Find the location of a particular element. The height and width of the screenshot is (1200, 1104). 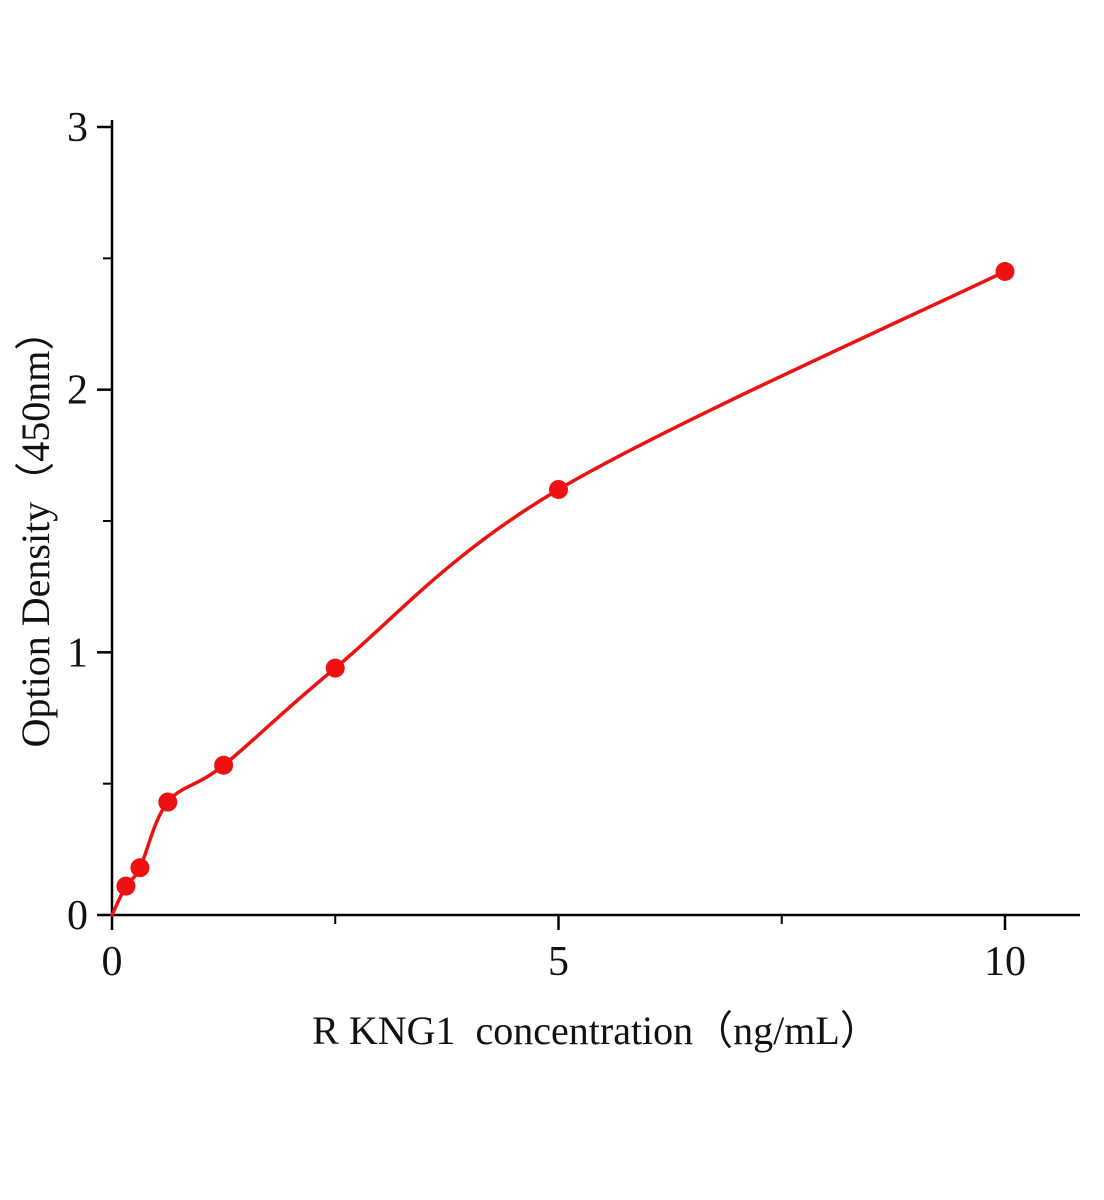

y-tick-label: 1 is located at coordinates (77, 653).